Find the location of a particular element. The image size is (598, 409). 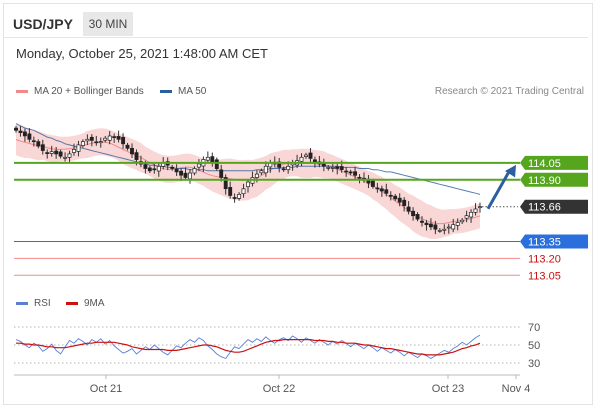

level-label-support: 113.20 is located at coordinates (544, 259).